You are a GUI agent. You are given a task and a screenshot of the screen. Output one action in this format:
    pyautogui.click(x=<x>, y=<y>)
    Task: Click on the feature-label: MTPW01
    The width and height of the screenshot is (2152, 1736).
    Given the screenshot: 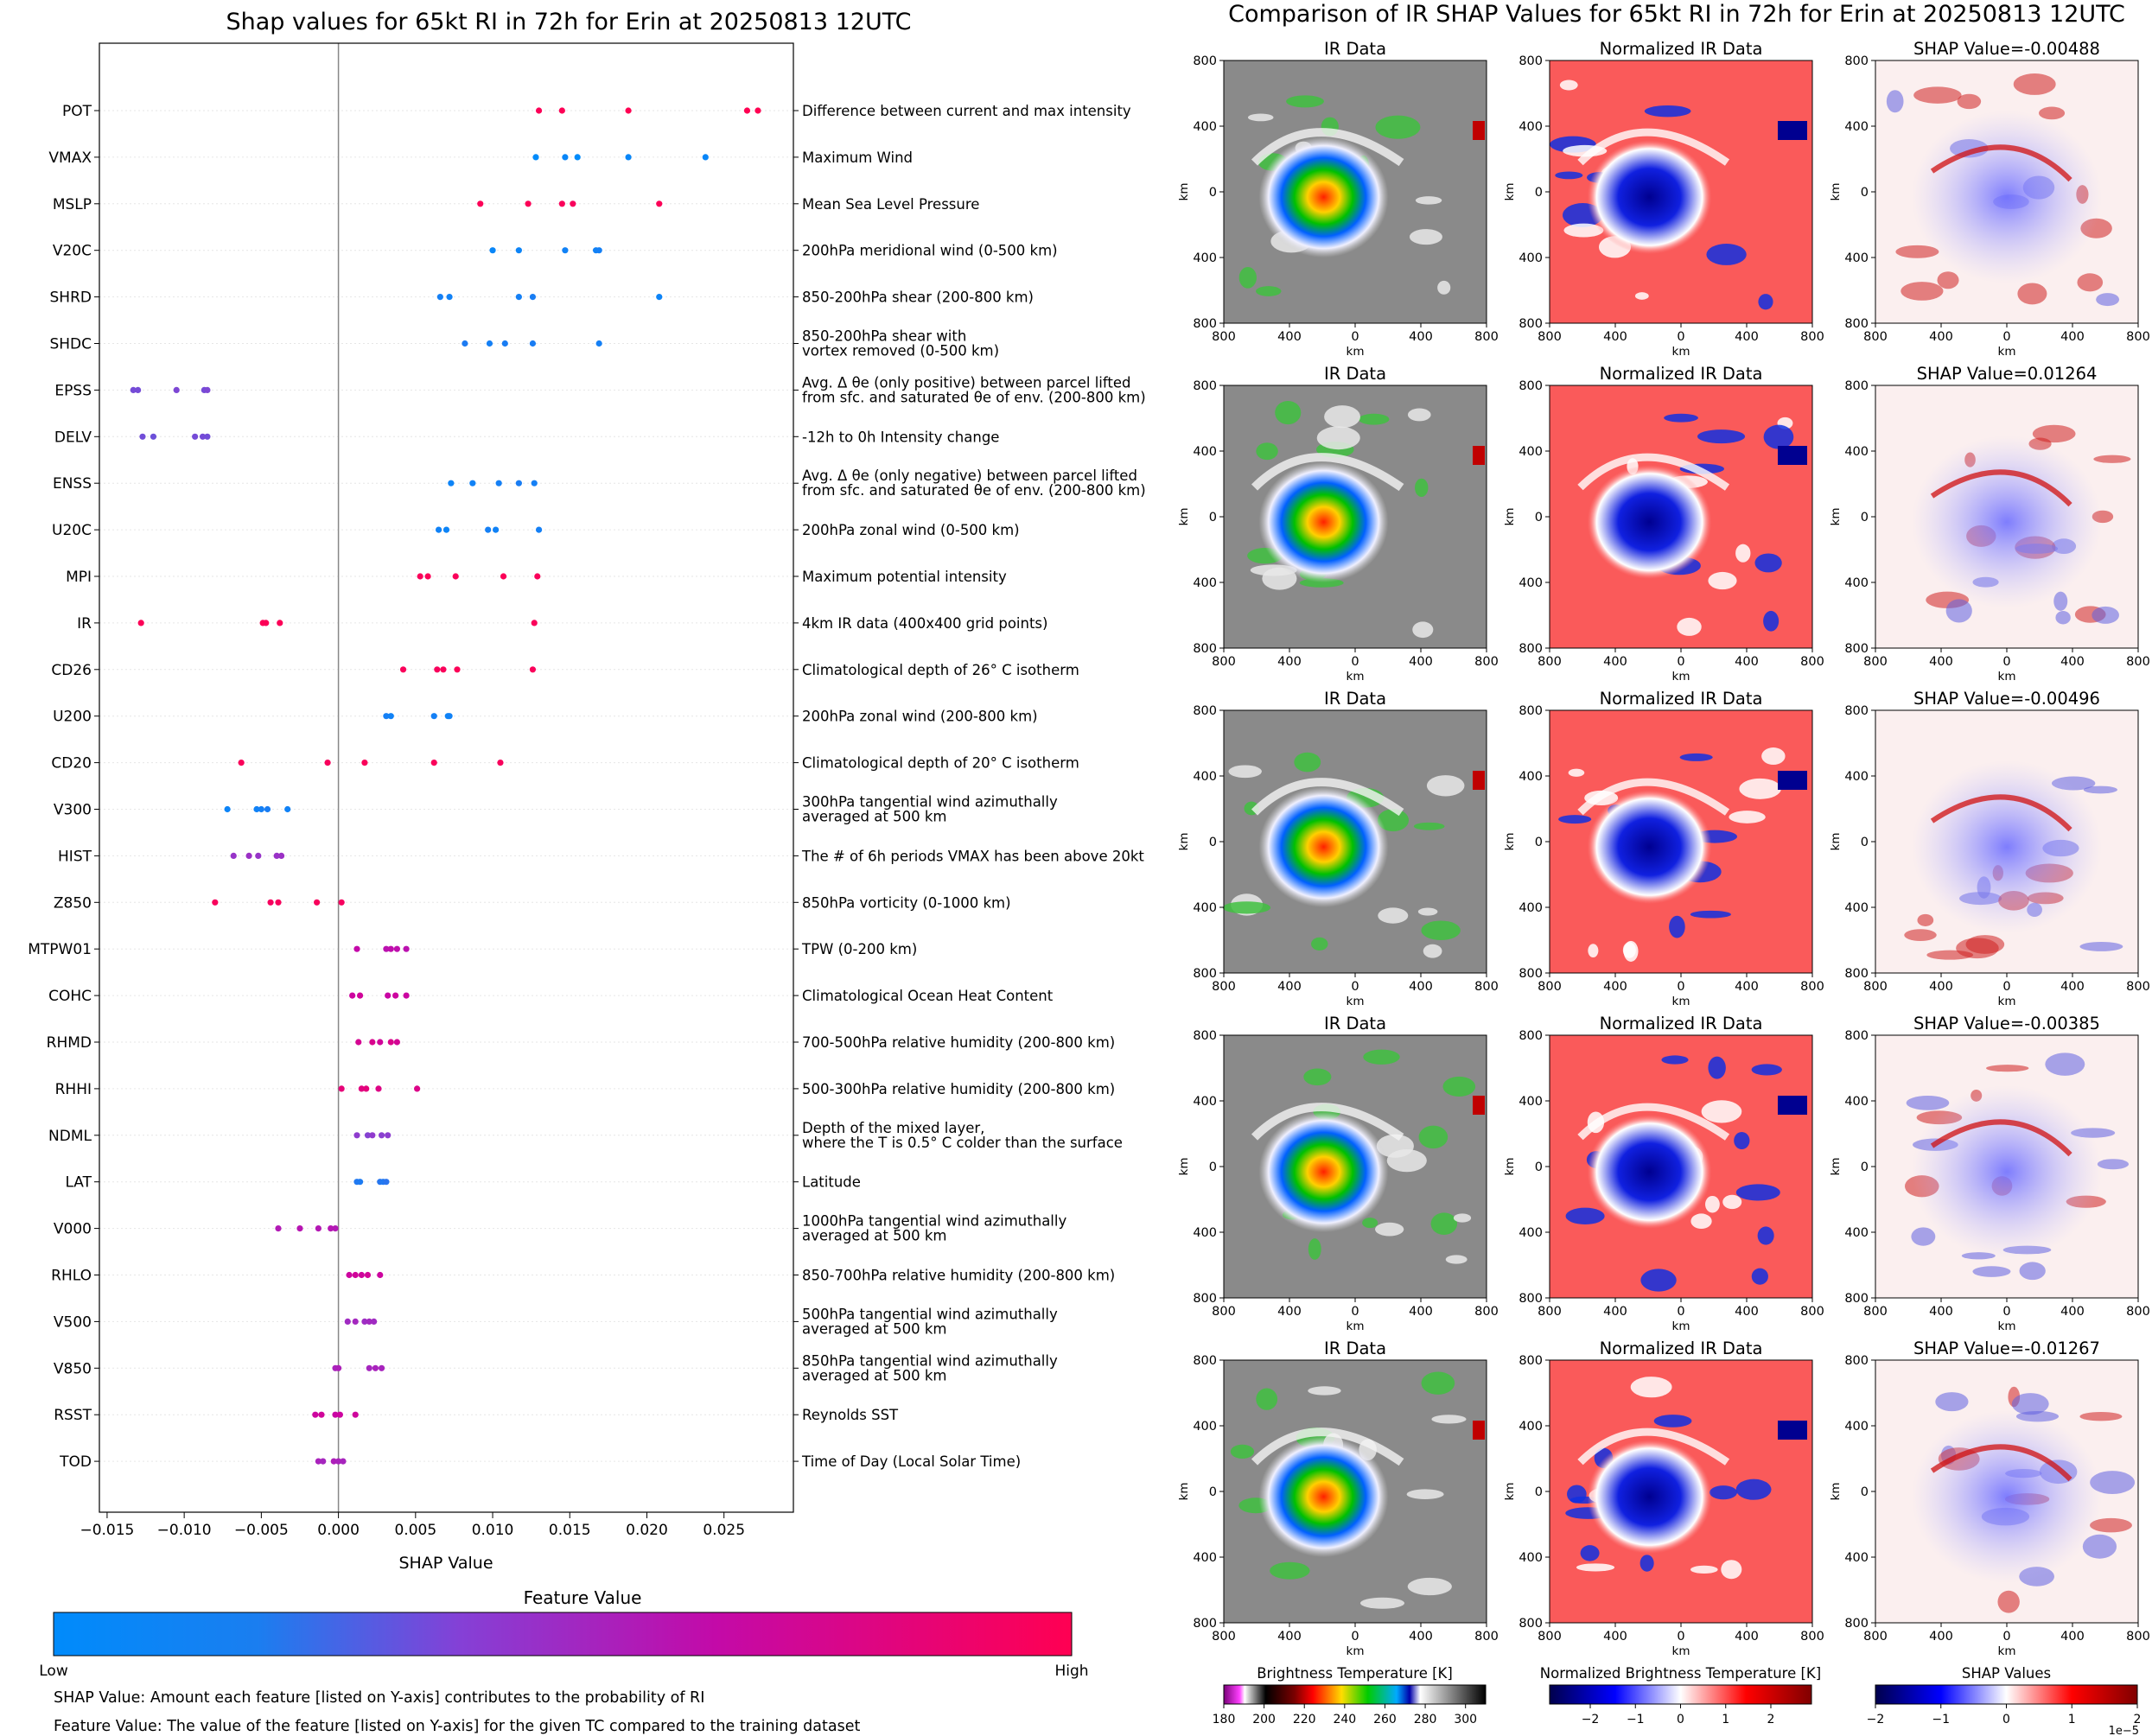 What is the action you would take?
    pyautogui.click(x=60, y=949)
    